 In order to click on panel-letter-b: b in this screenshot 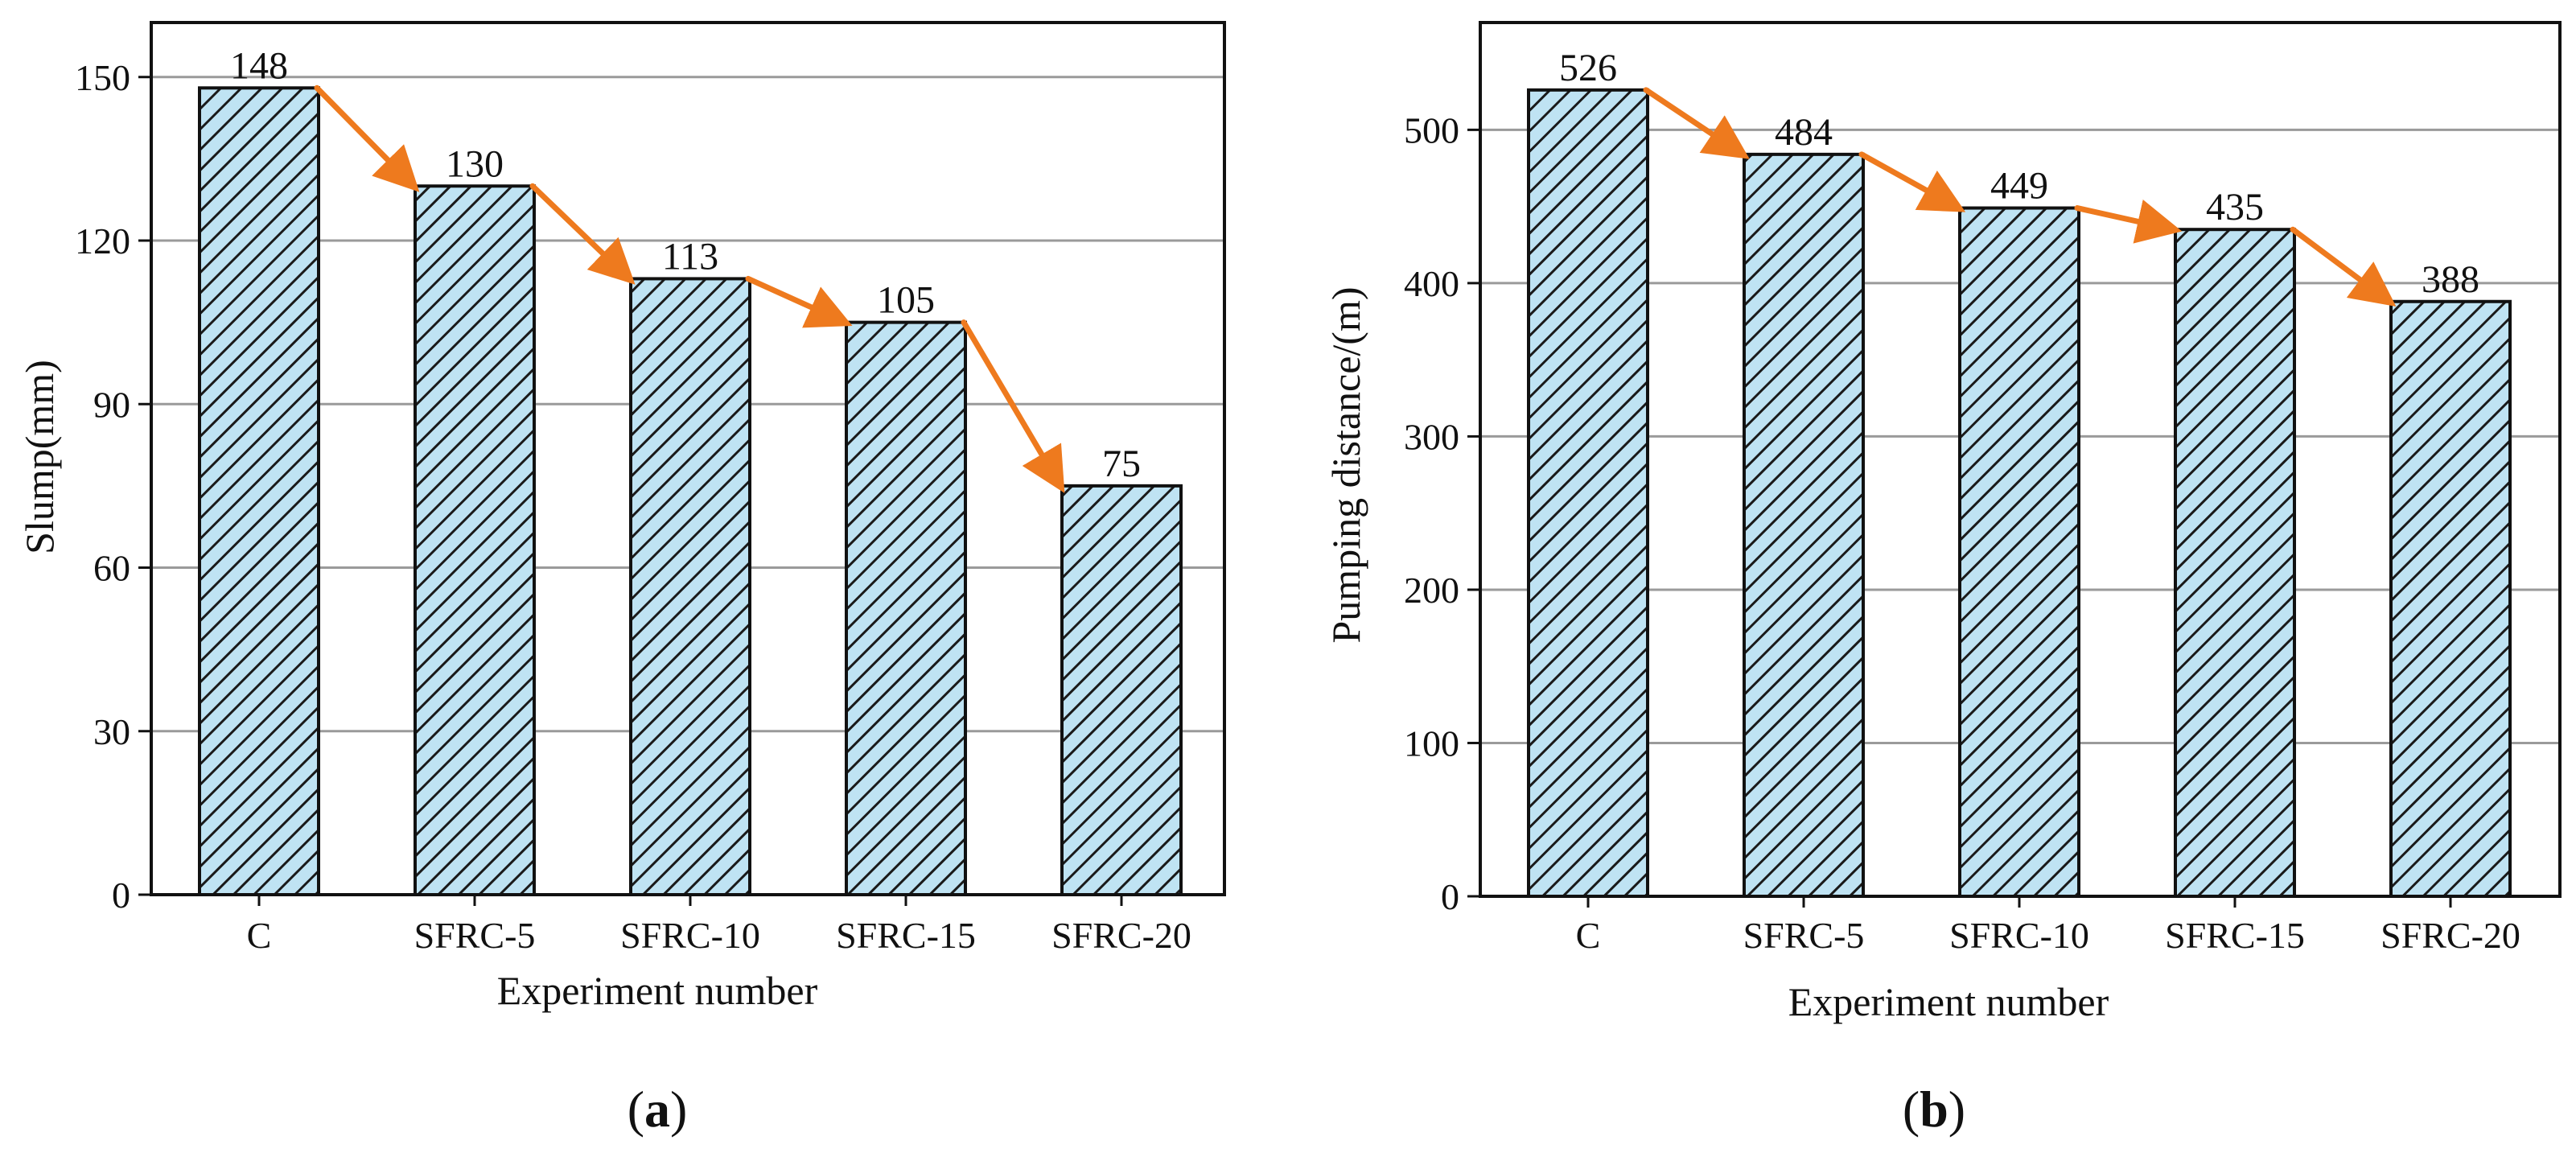, I will do `click(1934, 1109)`.